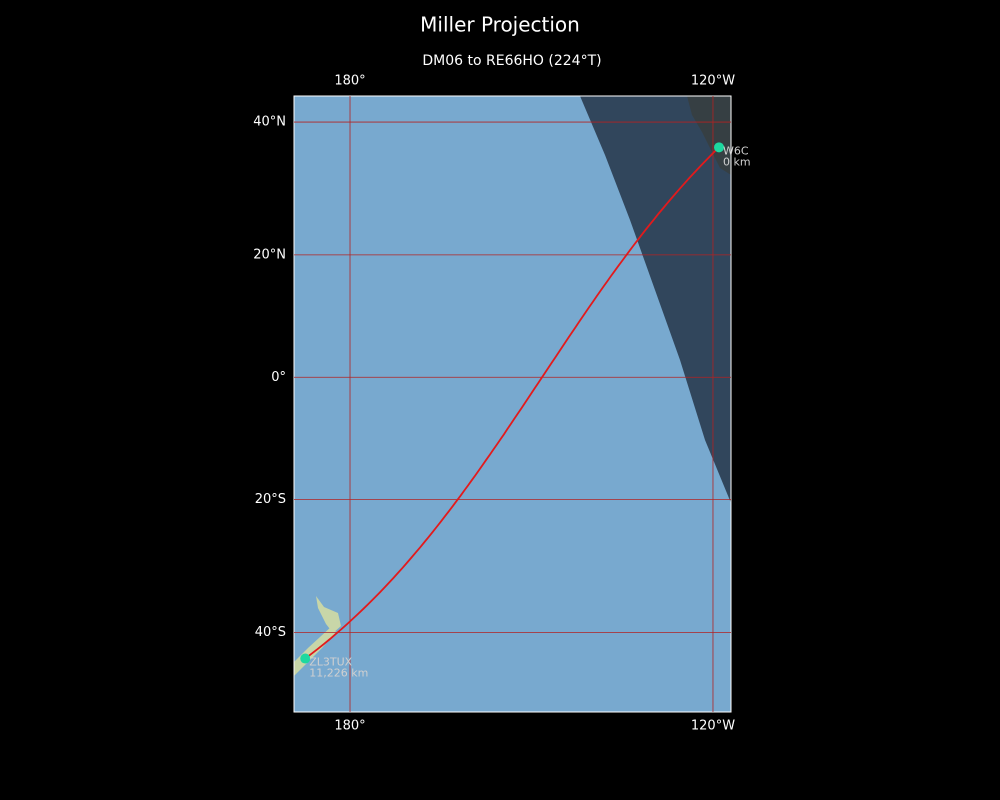  I want to click on station-distance: 0 km, so click(737, 161).